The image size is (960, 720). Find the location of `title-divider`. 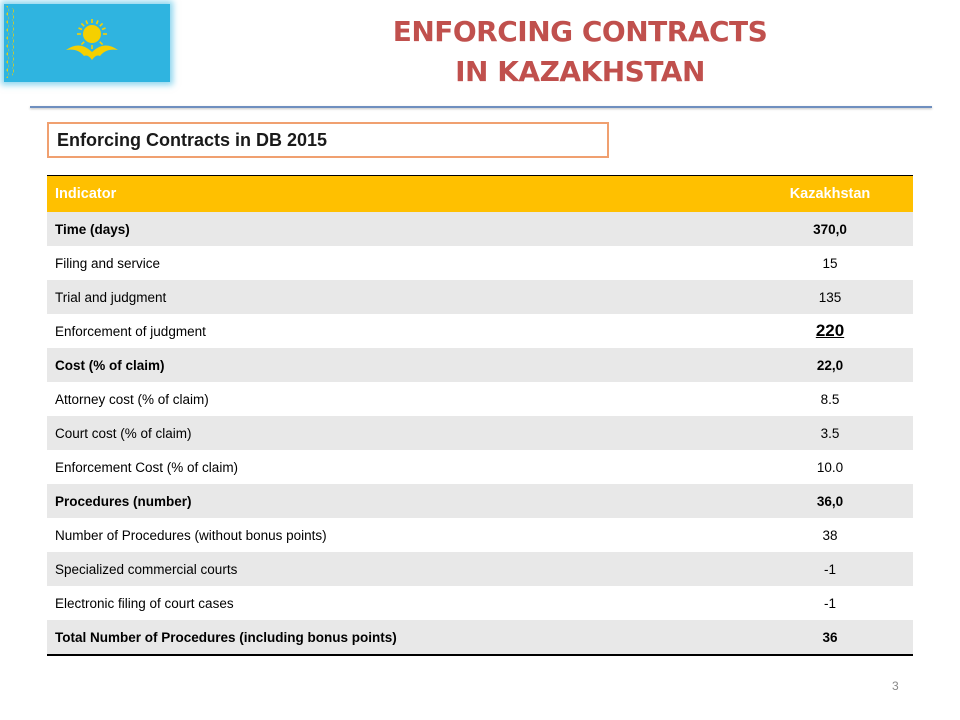

title-divider is located at coordinates (481, 107).